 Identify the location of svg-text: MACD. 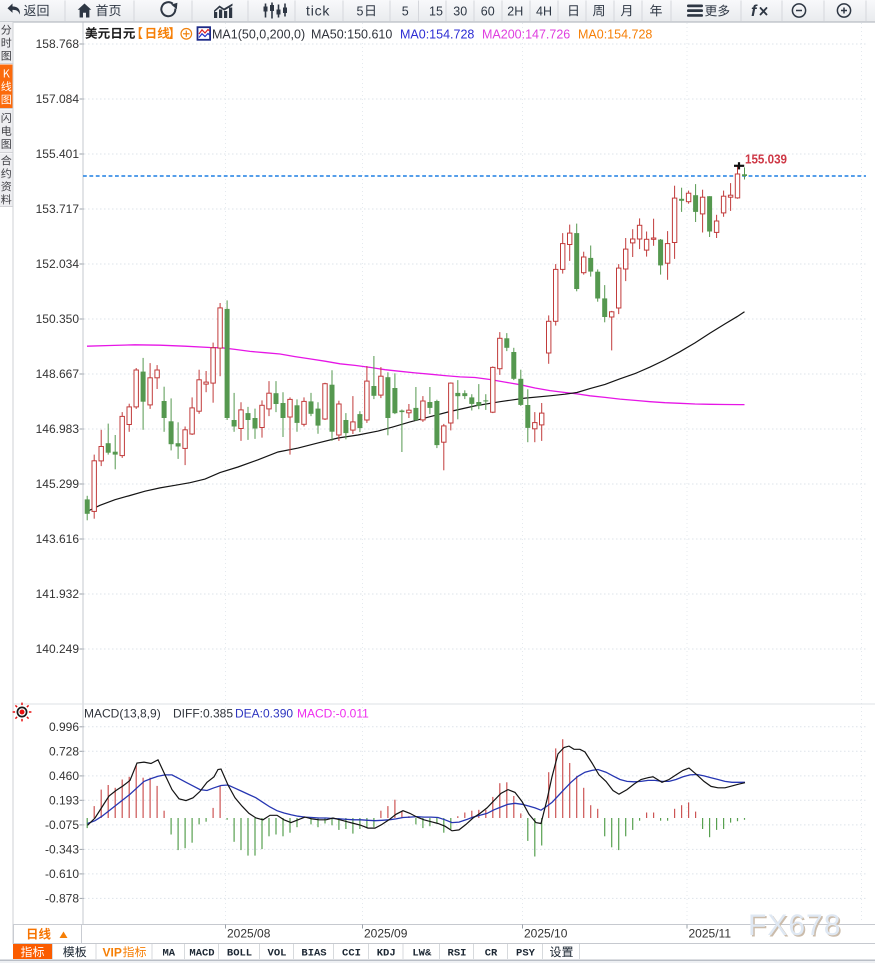
(201, 954).